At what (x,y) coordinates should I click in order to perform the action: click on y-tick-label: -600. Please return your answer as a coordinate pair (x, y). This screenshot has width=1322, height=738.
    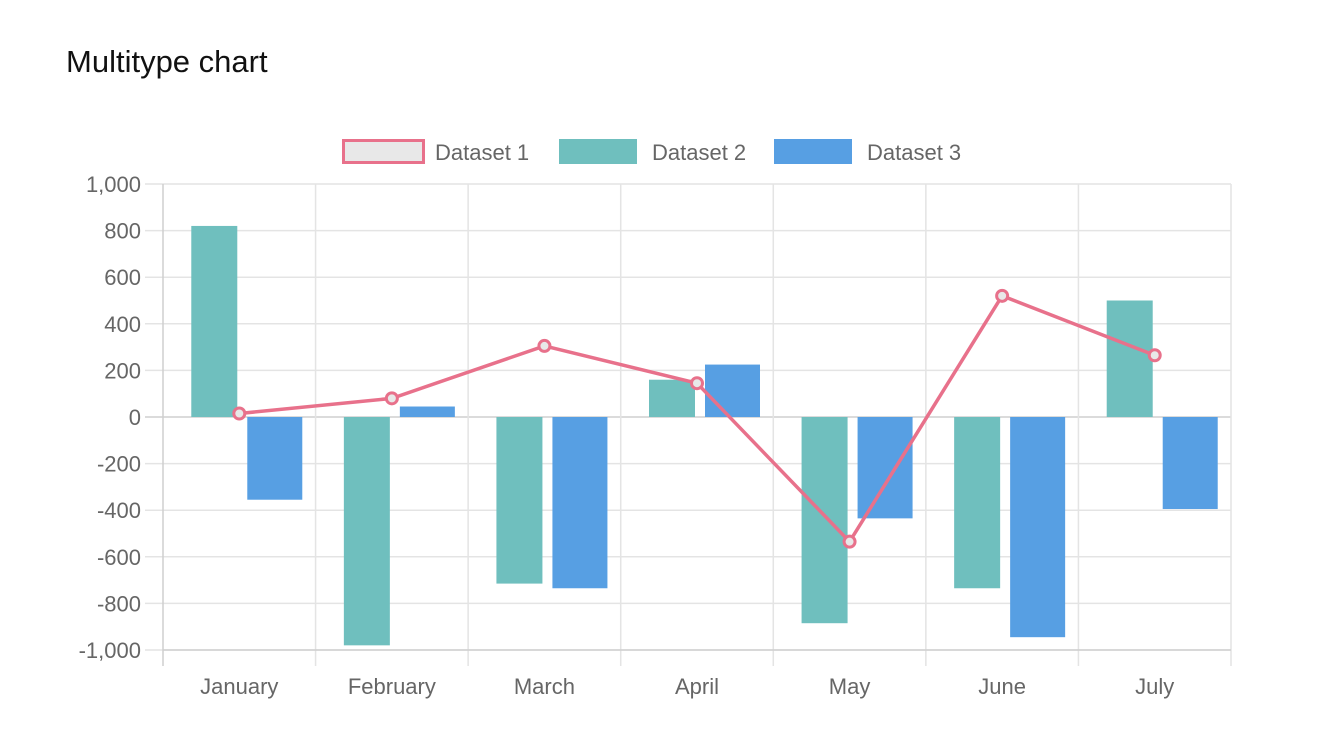
    Looking at the image, I should click on (119, 557).